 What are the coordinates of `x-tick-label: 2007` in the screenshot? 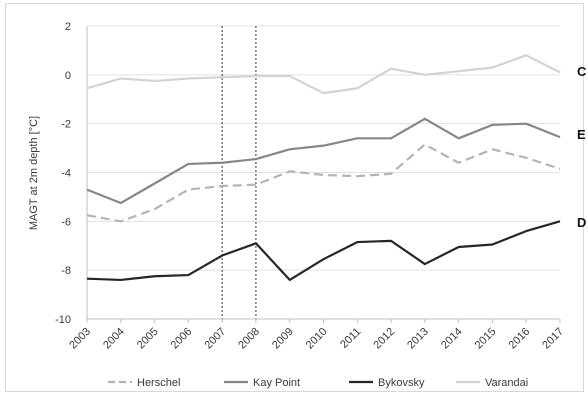 It's located at (215, 339).